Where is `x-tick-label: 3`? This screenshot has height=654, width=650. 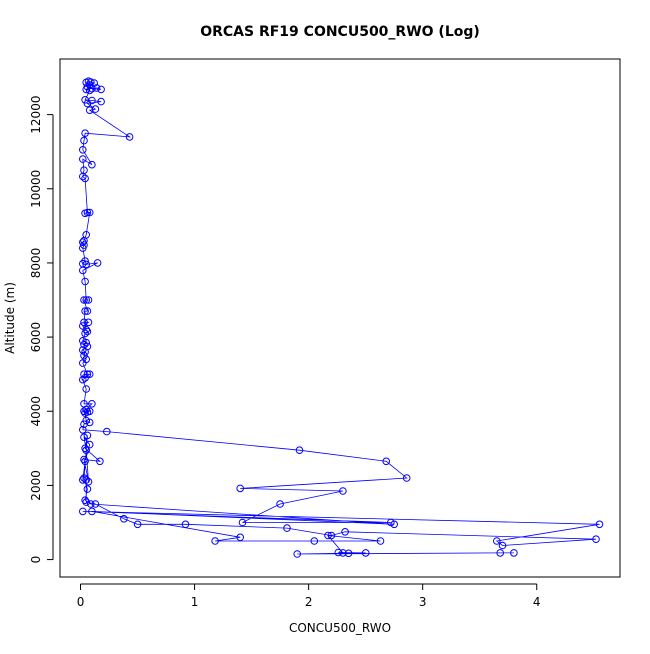
x-tick-label: 3 is located at coordinates (423, 602).